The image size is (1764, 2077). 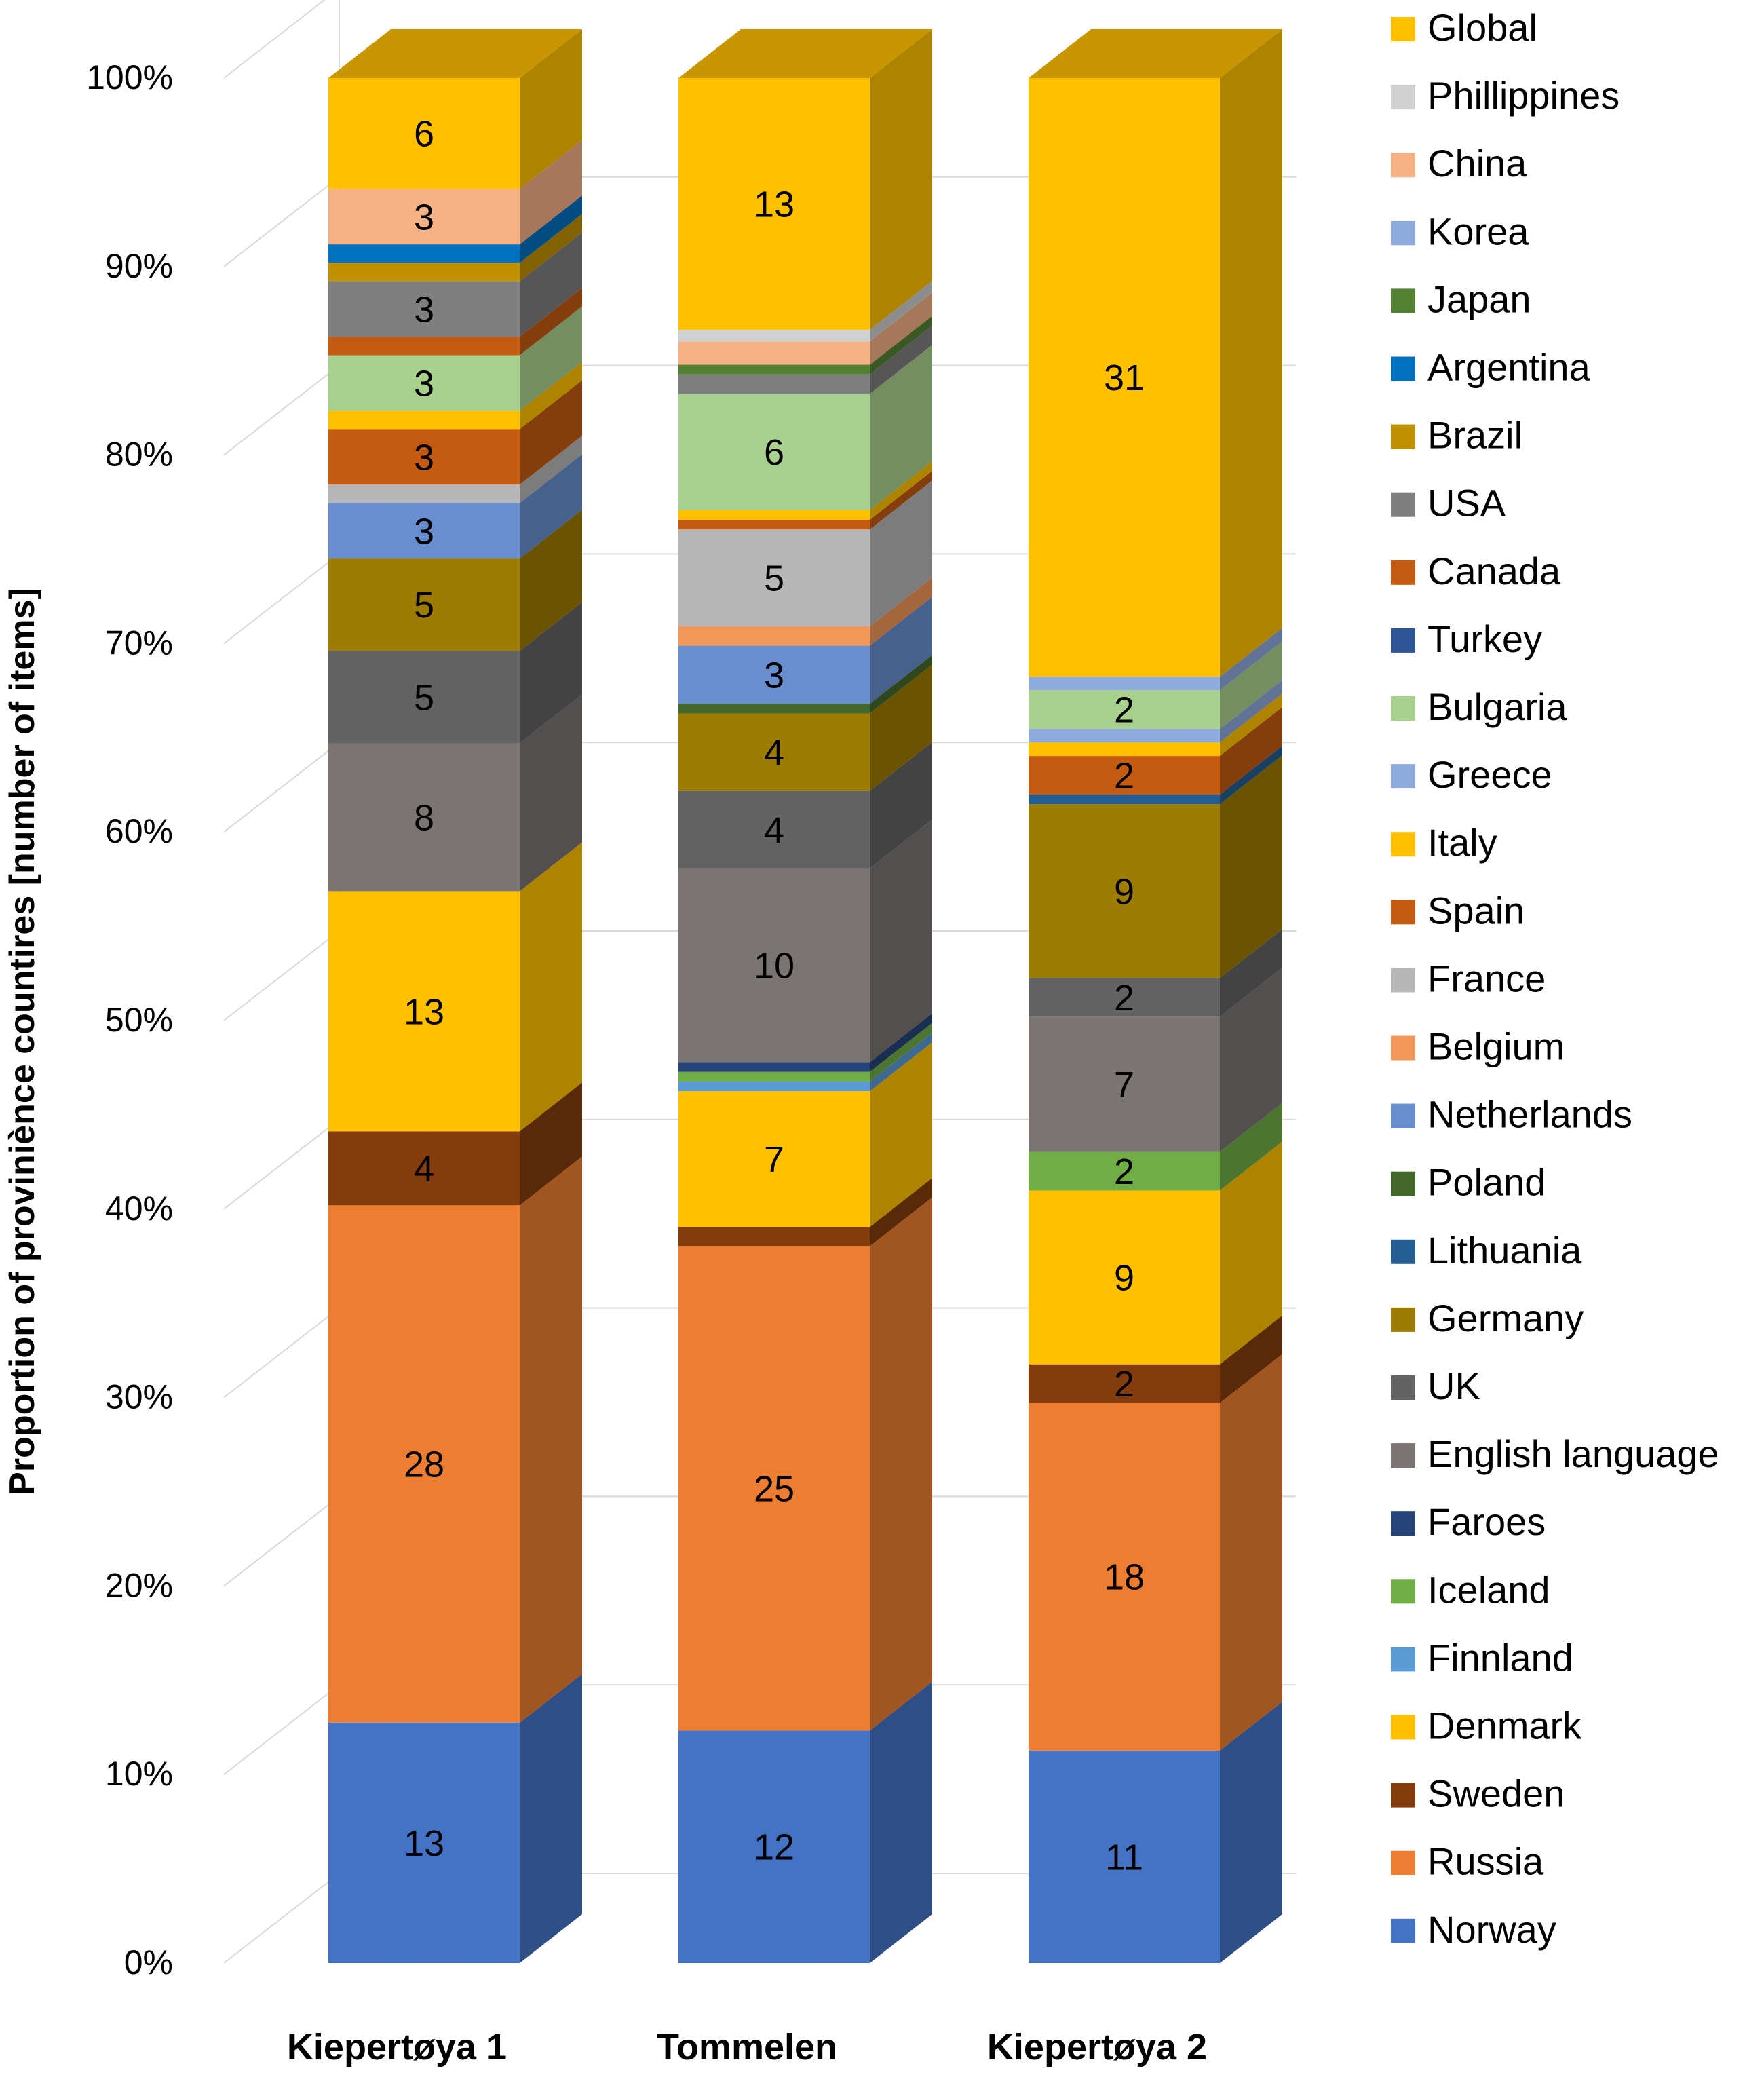 What do you see at coordinates (1460, 231) in the screenshot?
I see `legend-item-korea: Korea` at bounding box center [1460, 231].